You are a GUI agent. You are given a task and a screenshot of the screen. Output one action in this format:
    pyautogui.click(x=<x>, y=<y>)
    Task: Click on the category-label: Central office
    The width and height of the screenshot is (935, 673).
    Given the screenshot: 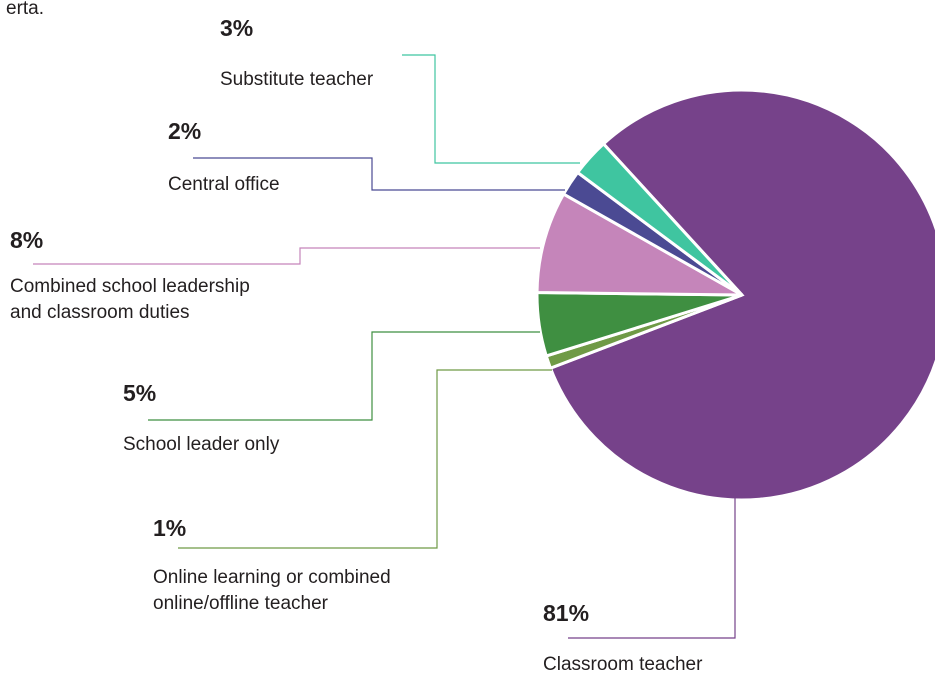 What is the action you would take?
    pyautogui.click(x=224, y=184)
    